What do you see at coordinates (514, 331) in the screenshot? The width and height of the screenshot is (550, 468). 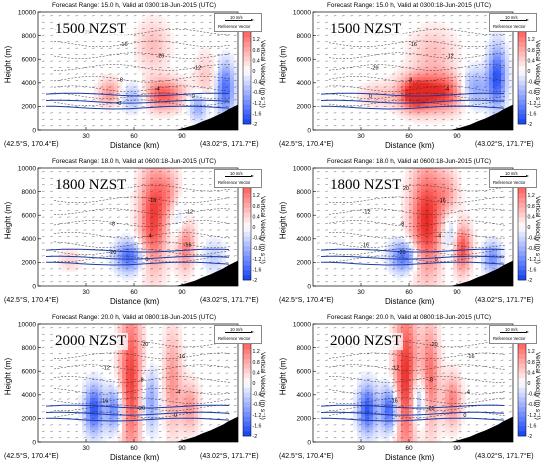 I see `reference-arrow` at bounding box center [514, 331].